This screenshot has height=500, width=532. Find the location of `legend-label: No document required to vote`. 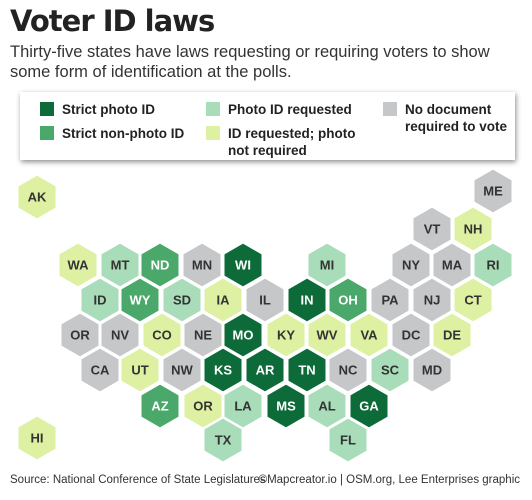

legend-label: No document required to vote is located at coordinates (456, 118).